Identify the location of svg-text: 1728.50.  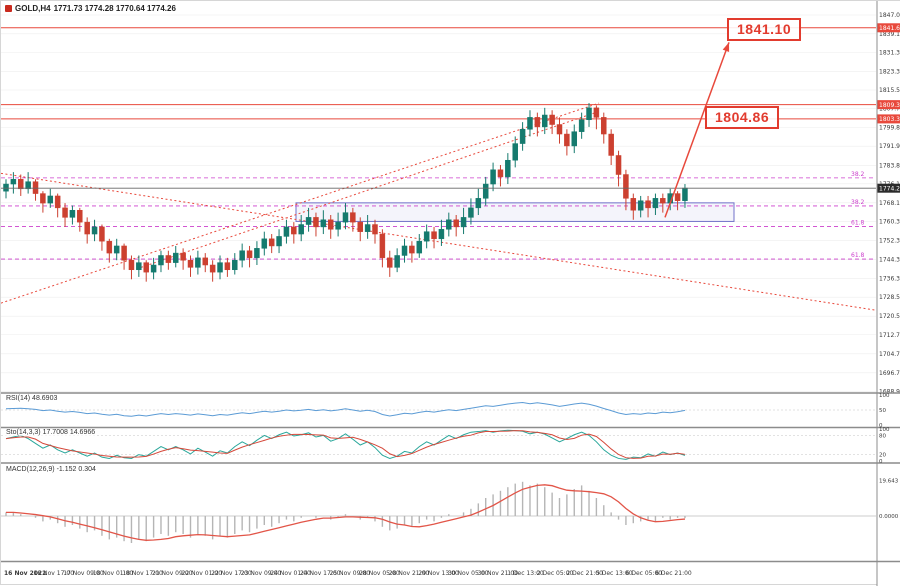
(889, 297).